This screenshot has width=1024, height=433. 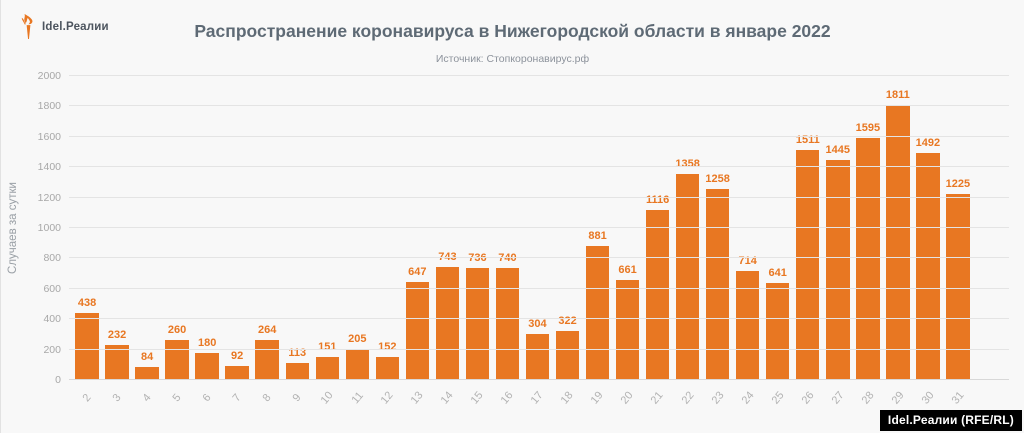 What do you see at coordinates (447, 241) in the screenshot?
I see `bar-slot: 743 14` at bounding box center [447, 241].